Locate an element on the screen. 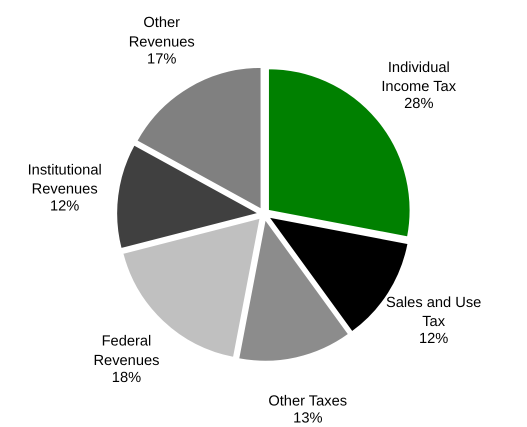  data-label: 17% is located at coordinates (161, 59).